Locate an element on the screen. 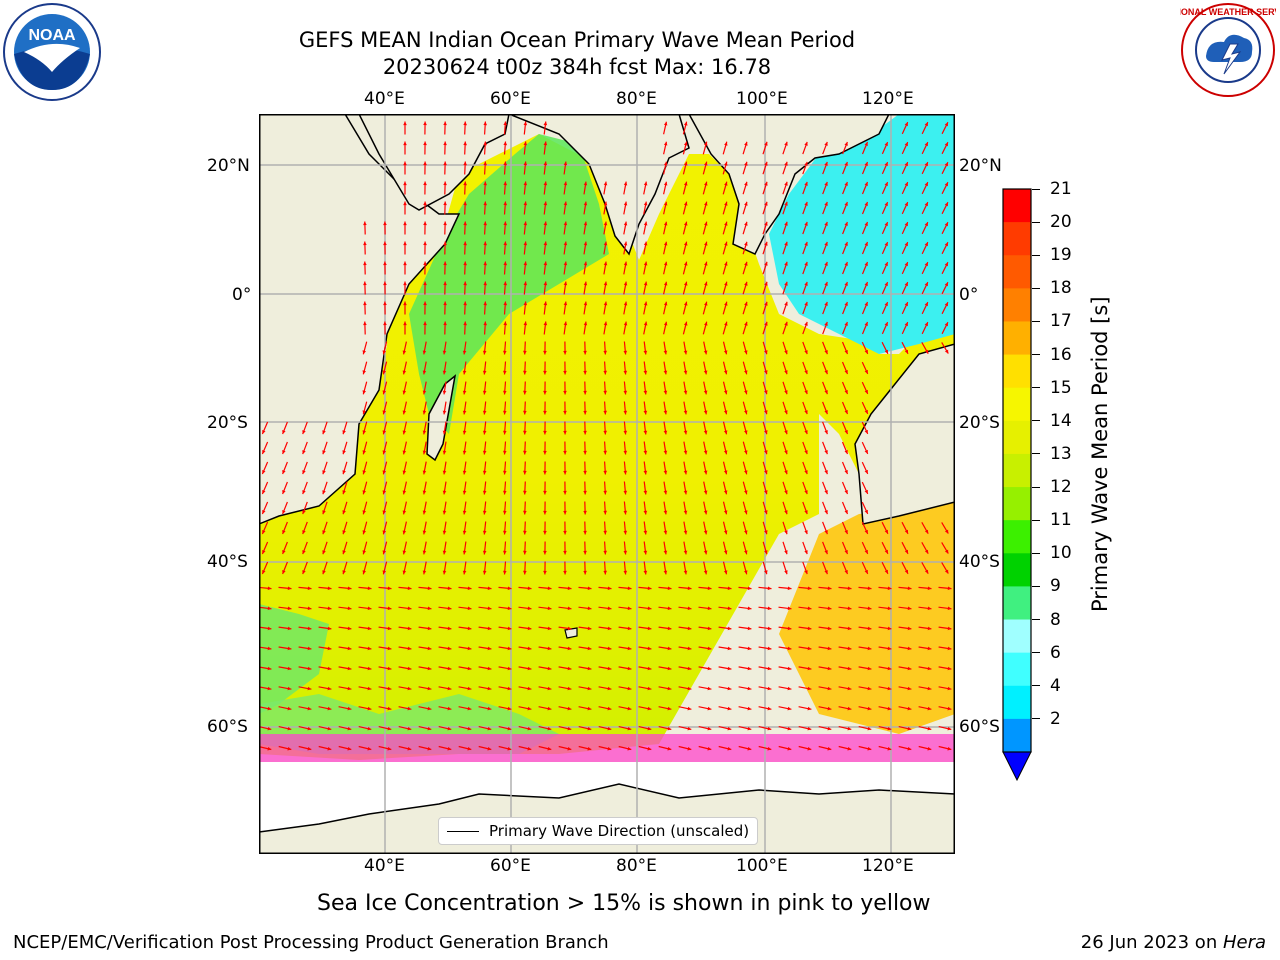 The width and height of the screenshot is (1280, 960). colorbar-label: Primary Wave Mean Period [s] is located at coordinates (1100, 454).